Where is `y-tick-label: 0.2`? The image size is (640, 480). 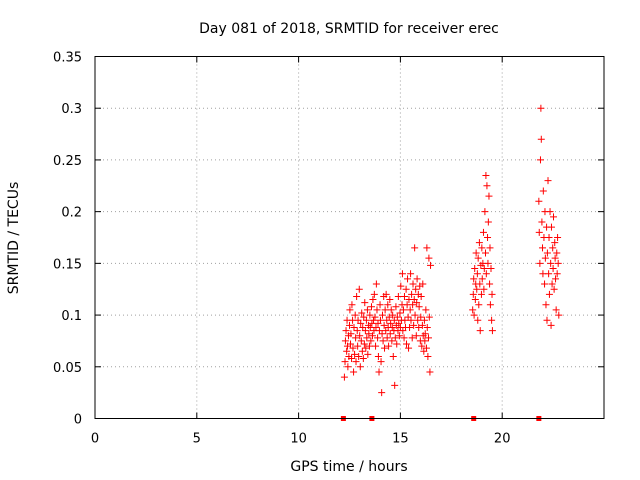 y-tick-label: 0.2 is located at coordinates (71, 213).